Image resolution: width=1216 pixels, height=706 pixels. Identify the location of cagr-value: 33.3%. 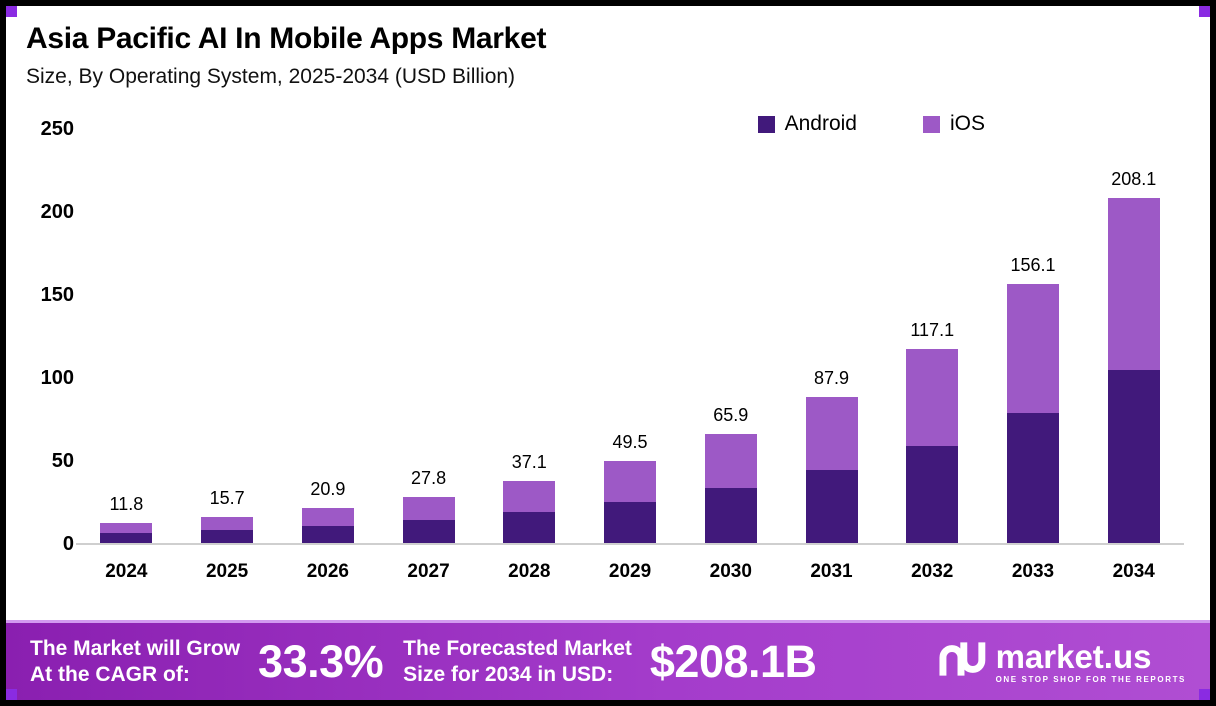
(321, 661).